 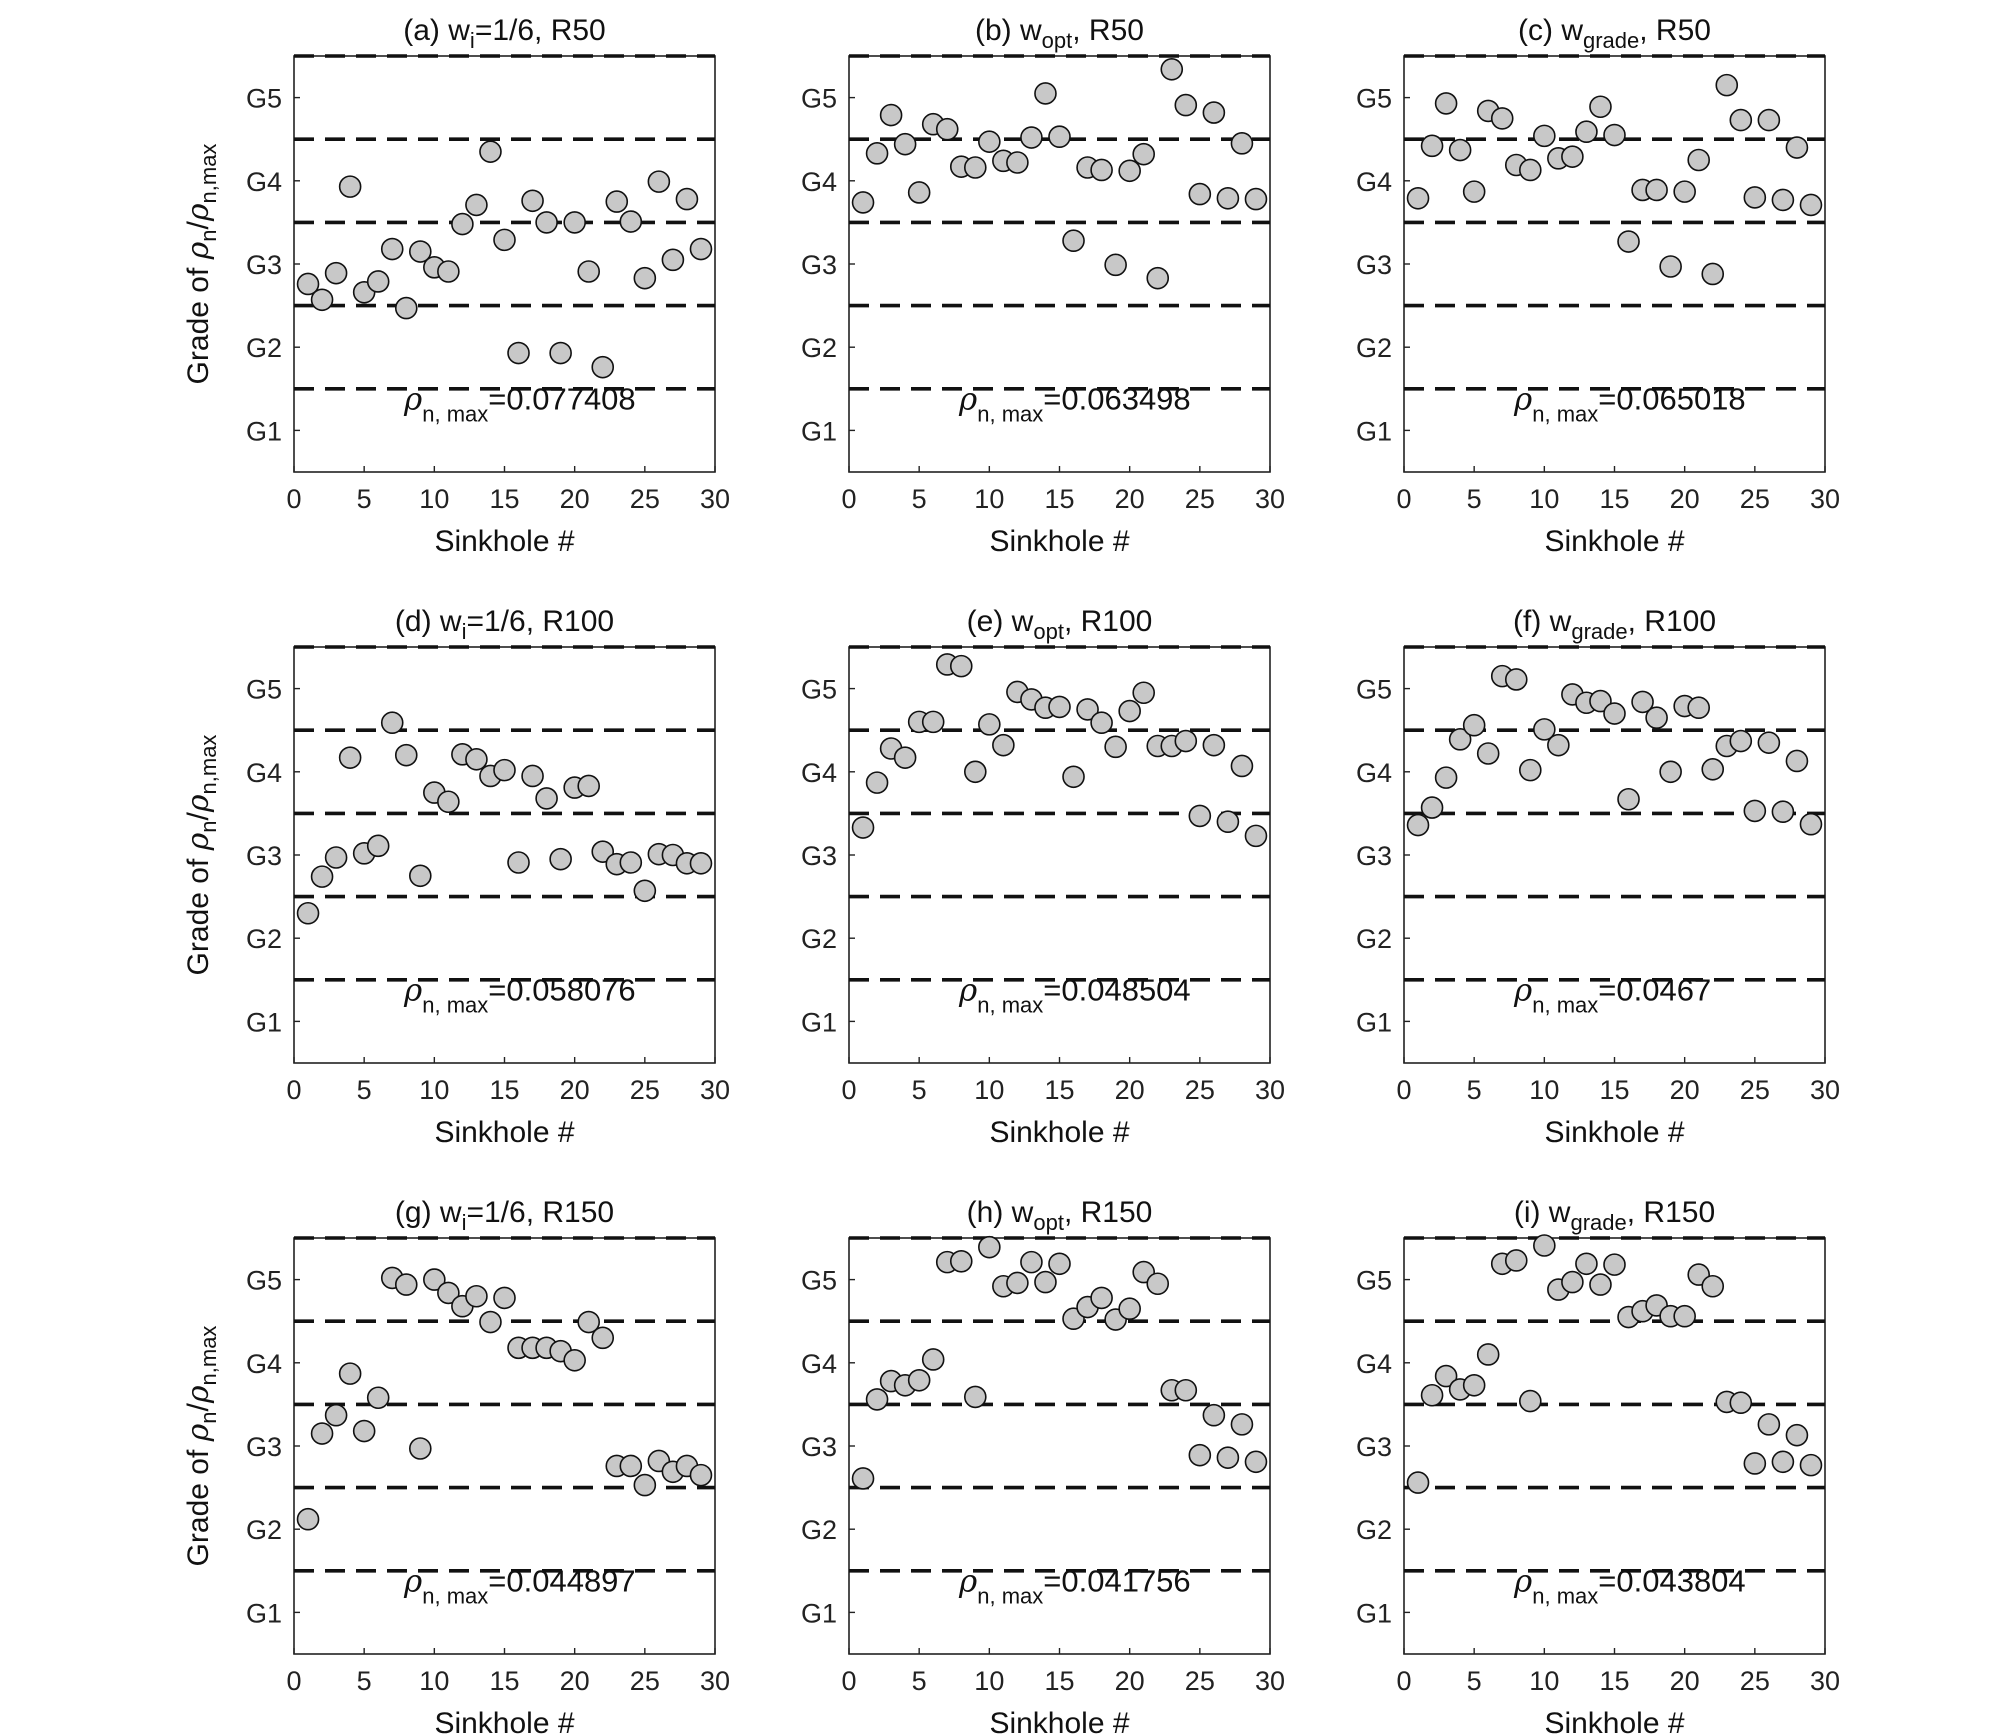 I want to click on subplot-title: (f) wgrade, R100, so click(x=1614, y=624).